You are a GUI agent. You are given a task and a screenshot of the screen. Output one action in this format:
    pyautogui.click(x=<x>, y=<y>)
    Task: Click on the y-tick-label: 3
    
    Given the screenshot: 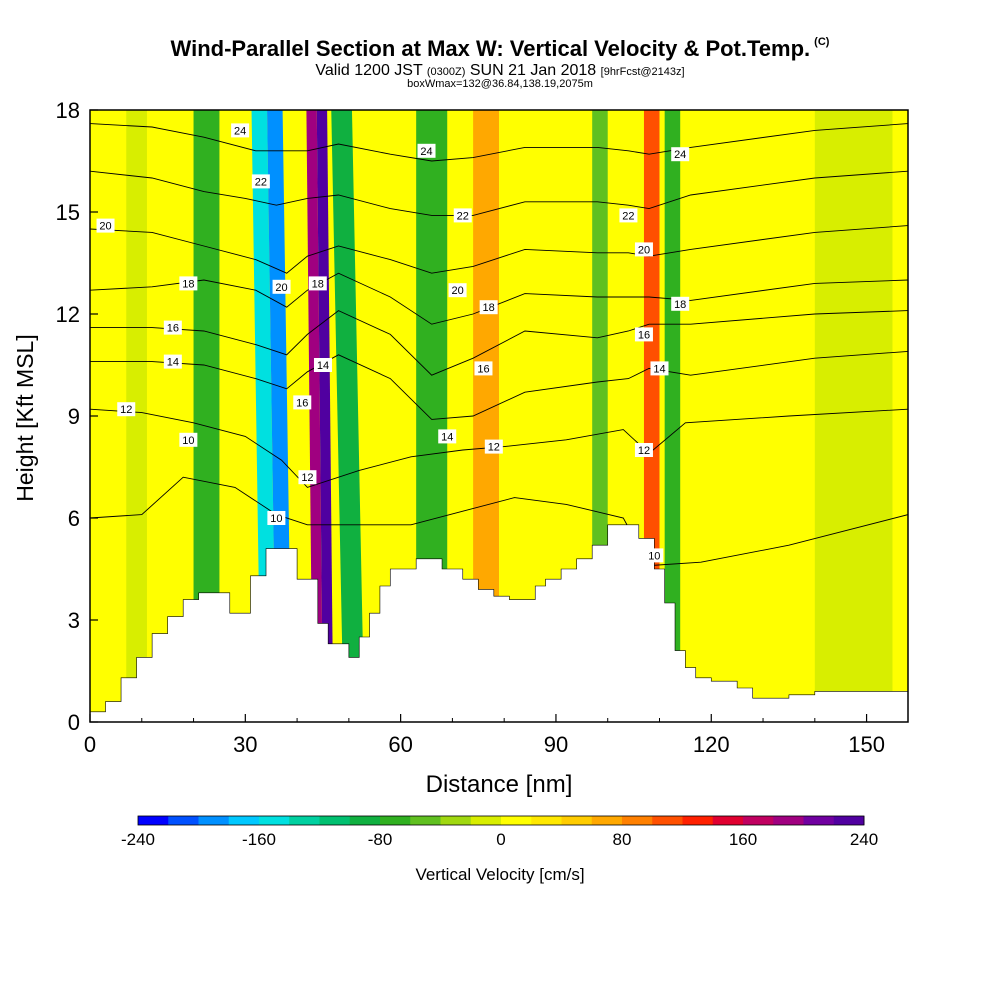 What is the action you would take?
    pyautogui.click(x=74, y=620)
    